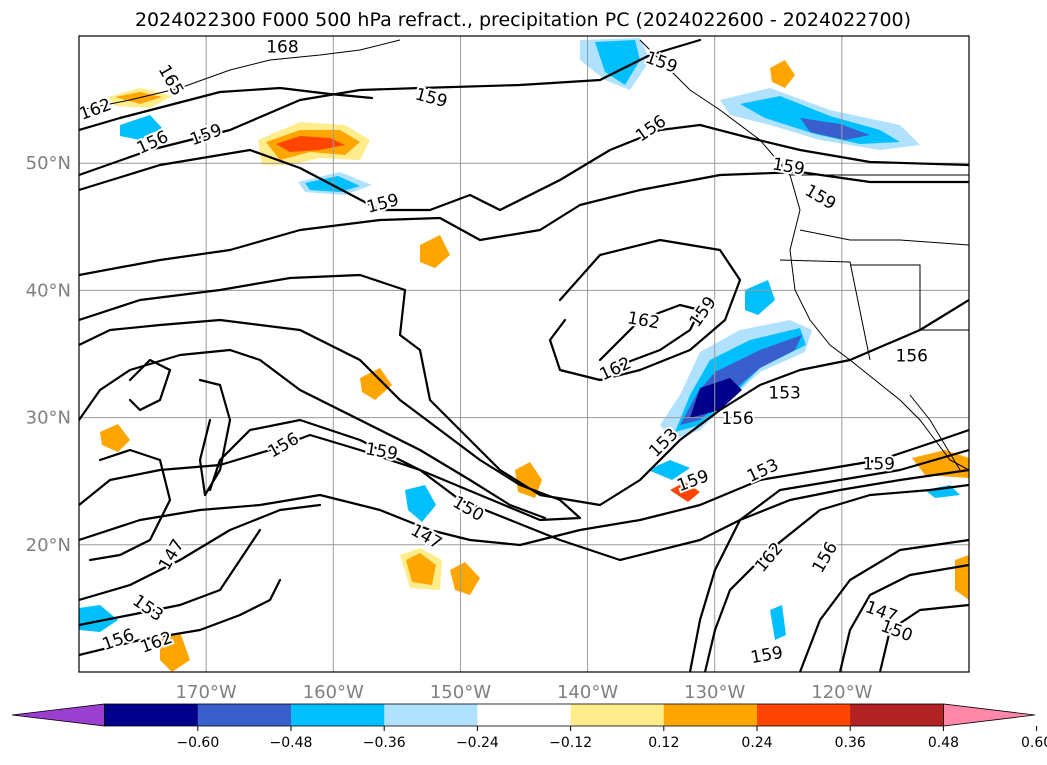 Image resolution: width=1047 pixels, height=765 pixels. What do you see at coordinates (841, 692) in the screenshot?
I see `lon-tick-label: 120°W` at bounding box center [841, 692].